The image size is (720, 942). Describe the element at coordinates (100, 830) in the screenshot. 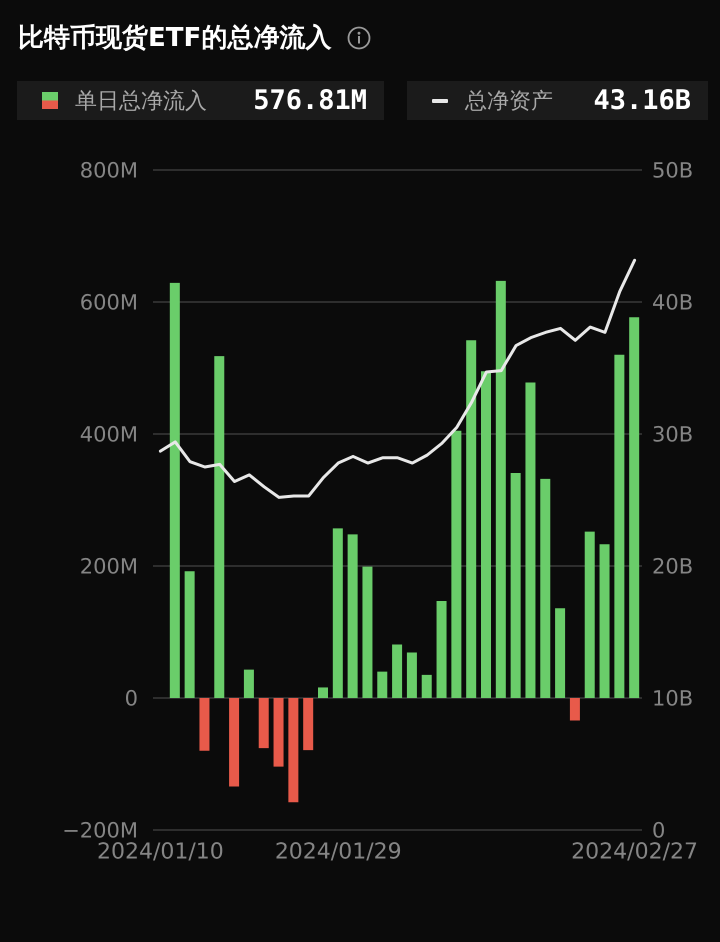

I see `y-tick-label: −200M` at that location.